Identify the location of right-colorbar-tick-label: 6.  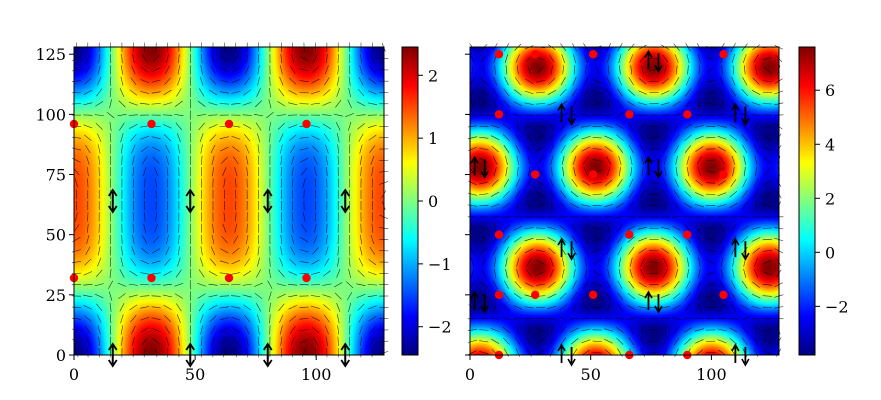
(830, 90).